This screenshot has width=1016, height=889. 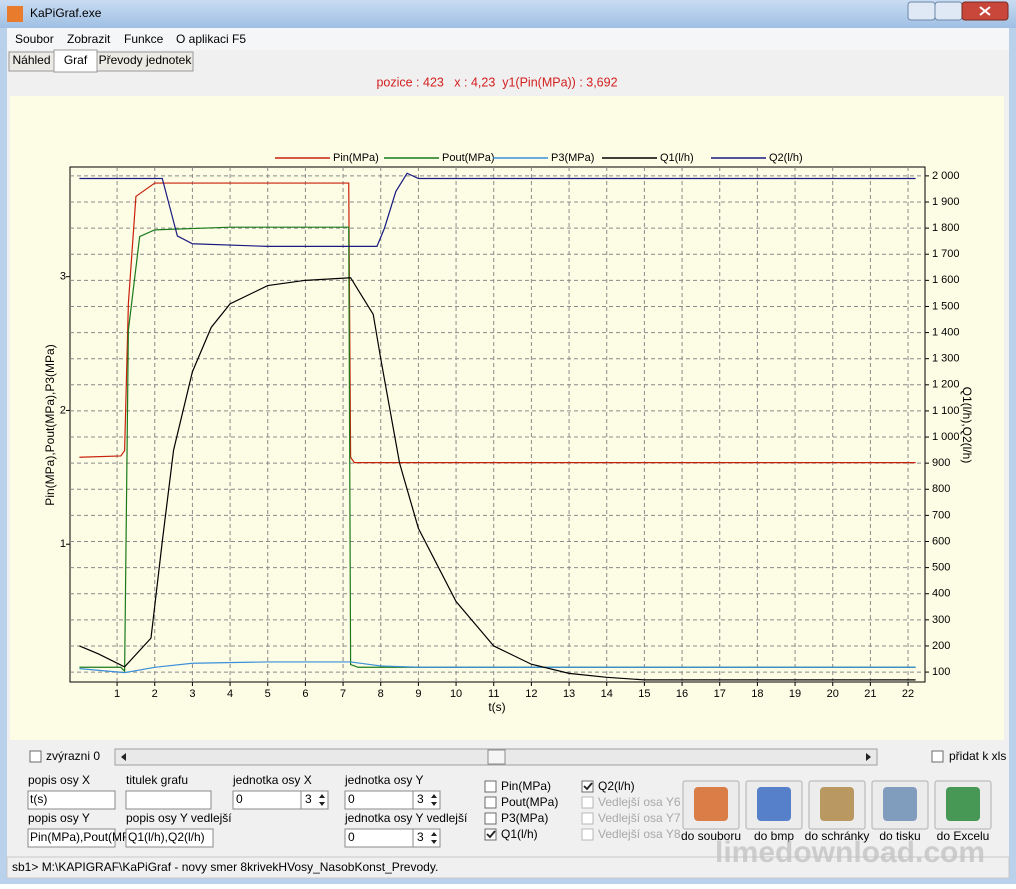 What do you see at coordinates (946, 176) in the screenshot?
I see `y2-tick-label: 2 000` at bounding box center [946, 176].